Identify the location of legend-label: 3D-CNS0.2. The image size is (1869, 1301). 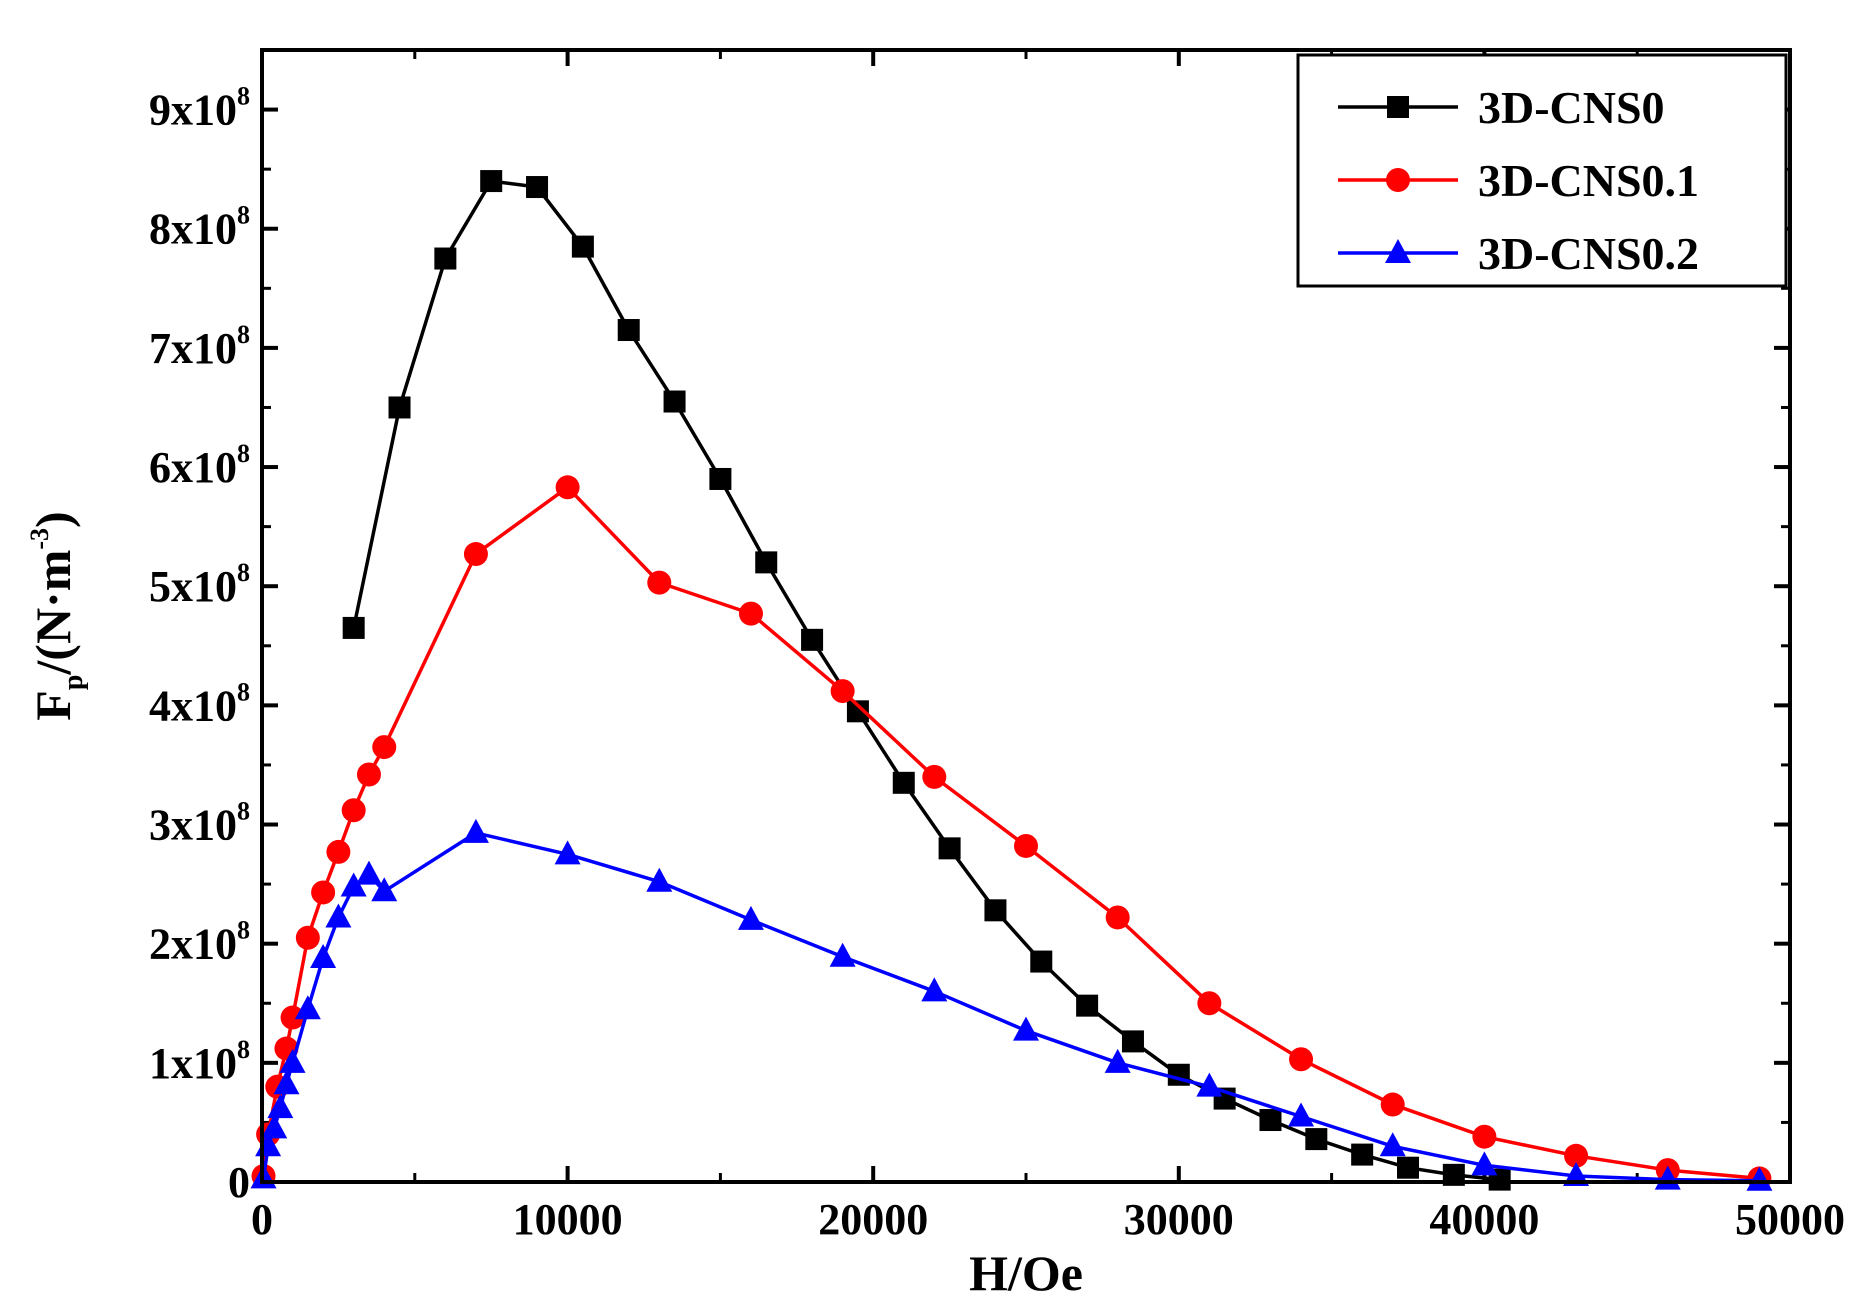
(1588, 253).